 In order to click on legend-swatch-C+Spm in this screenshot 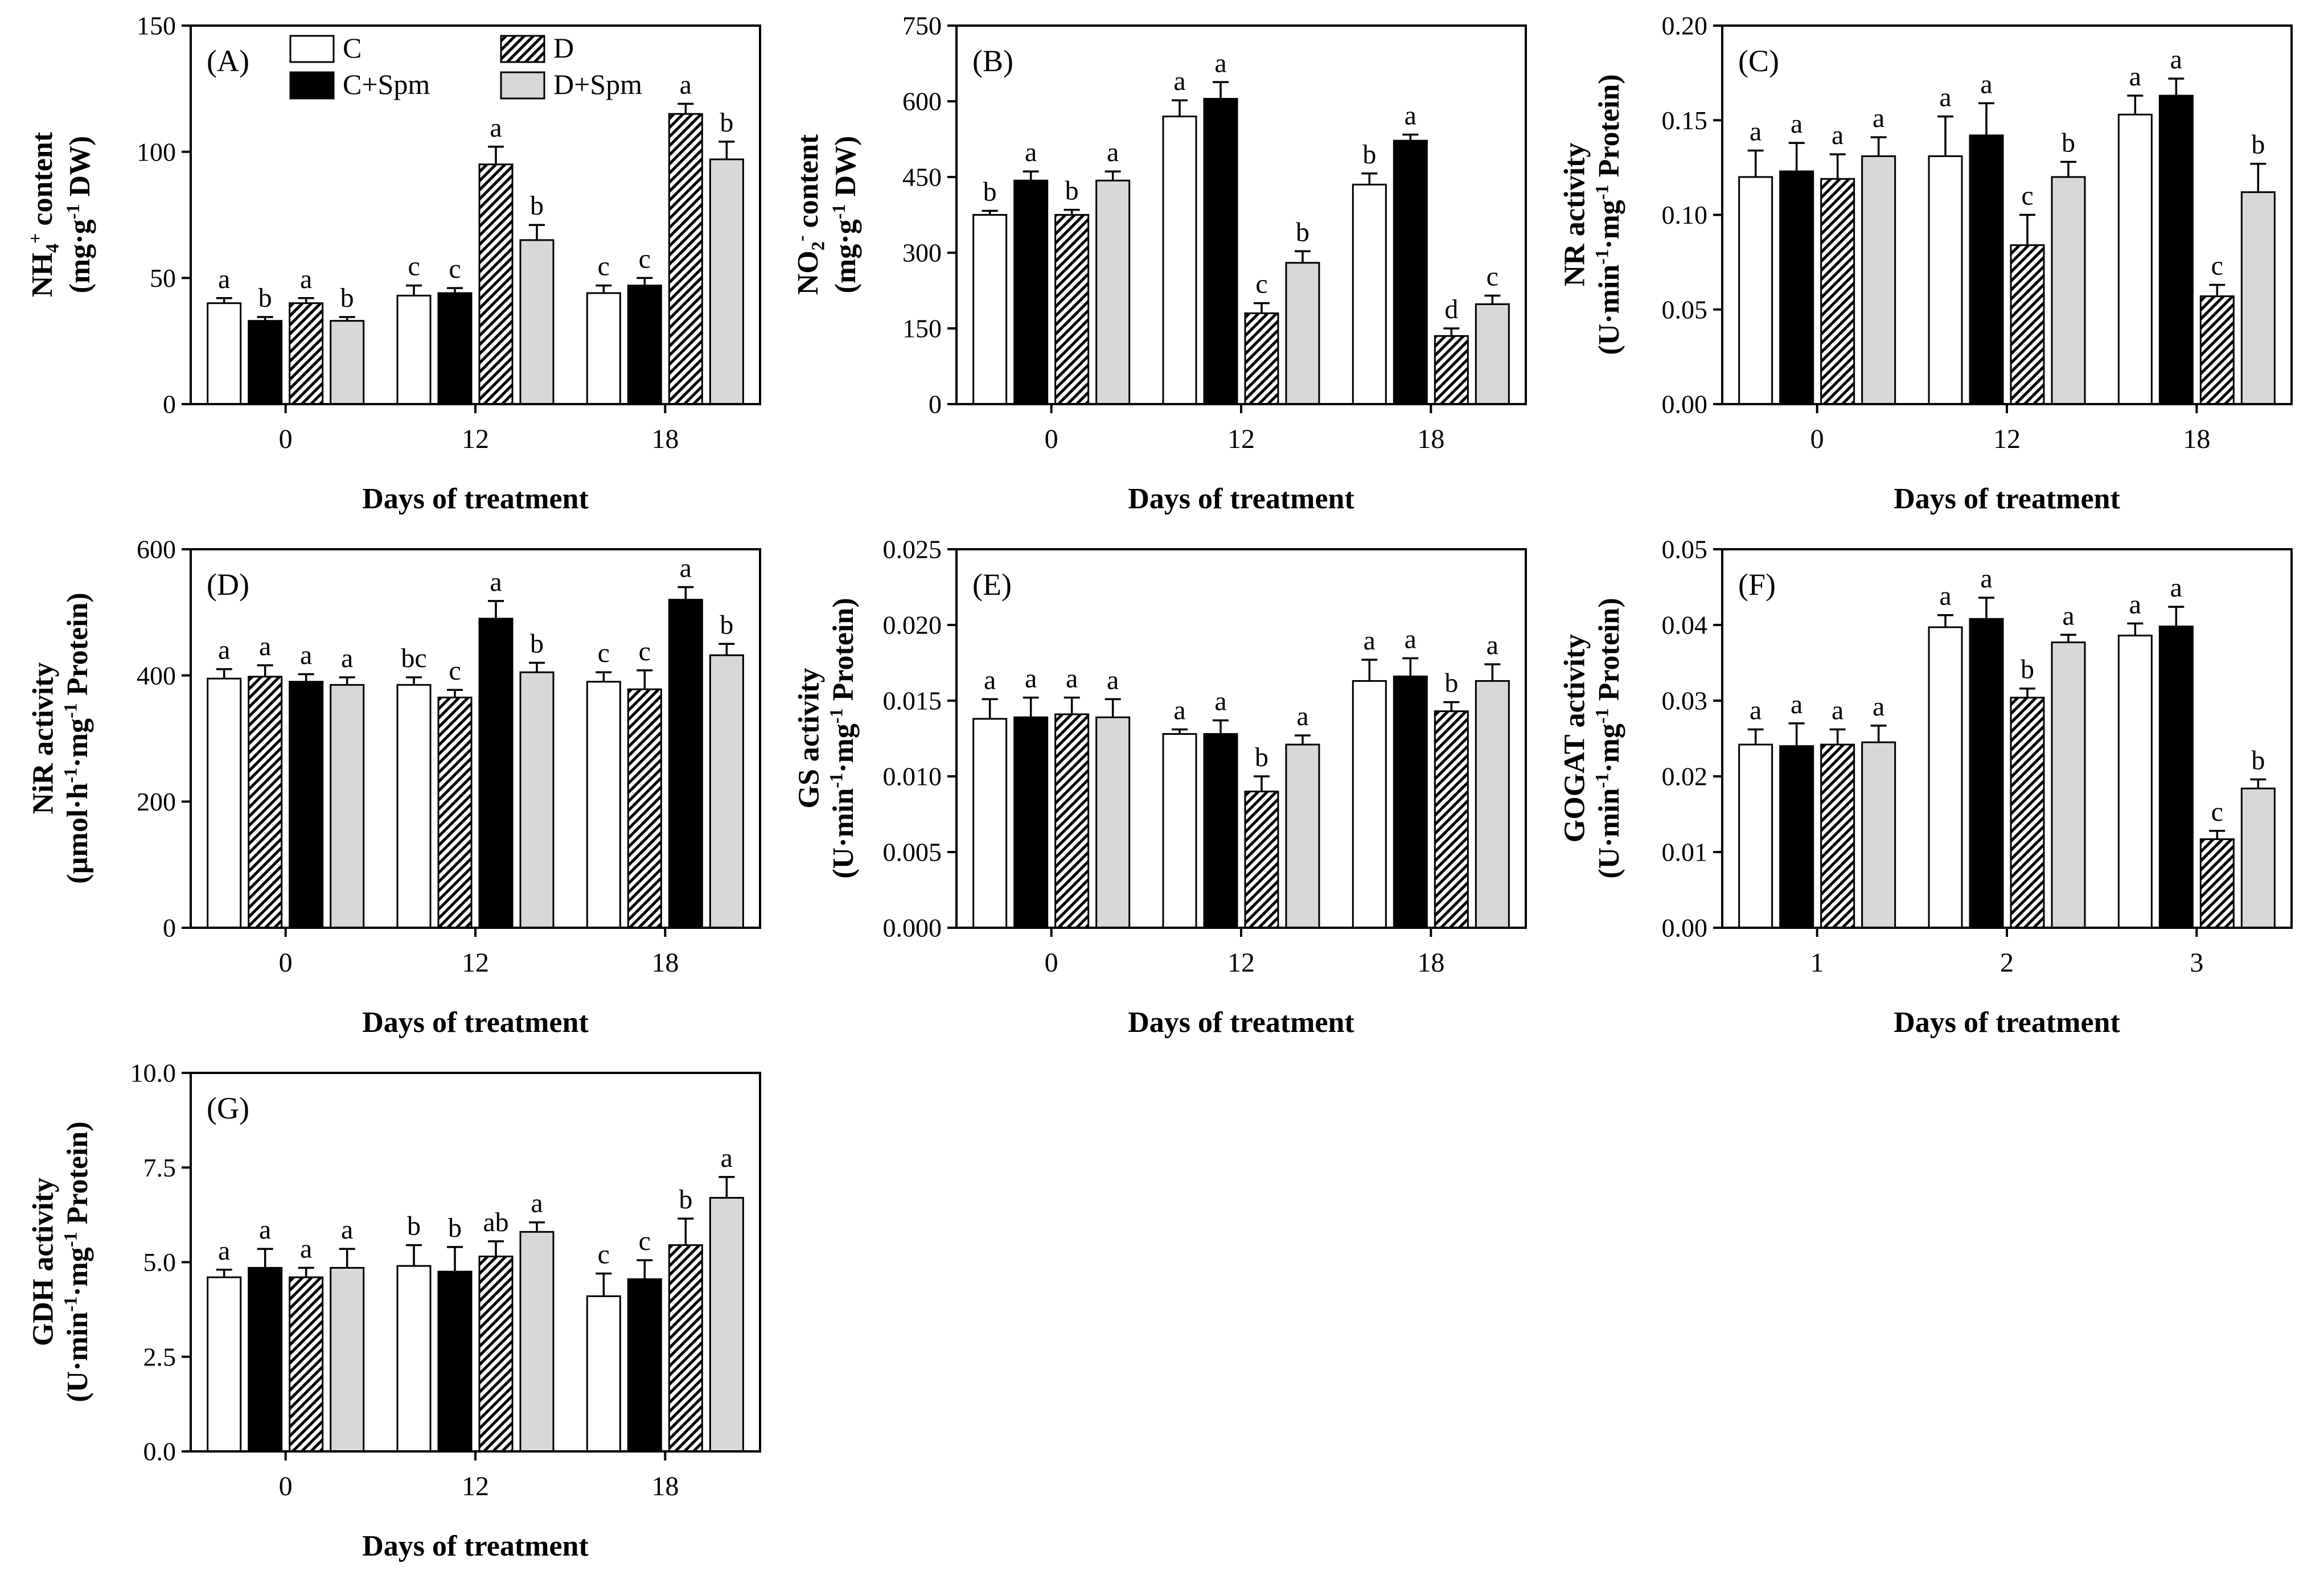, I will do `click(312, 85)`.